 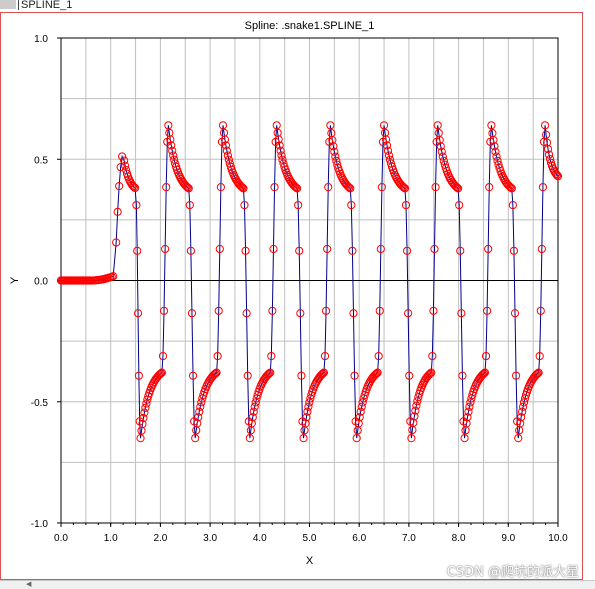 I want to click on x-tick-label: 3.0, so click(x=210, y=538).